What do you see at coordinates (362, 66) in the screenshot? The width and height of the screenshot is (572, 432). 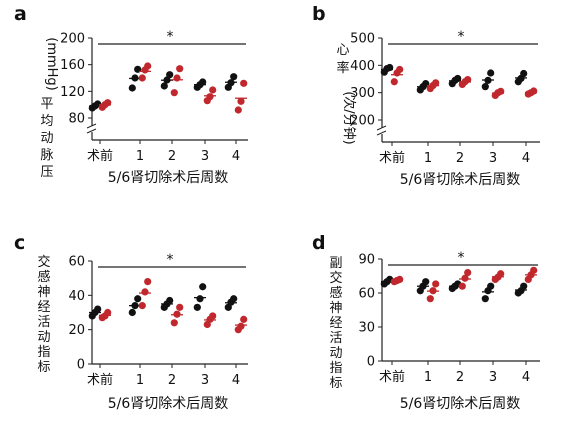 I see `y-tick-label: 400` at bounding box center [362, 66].